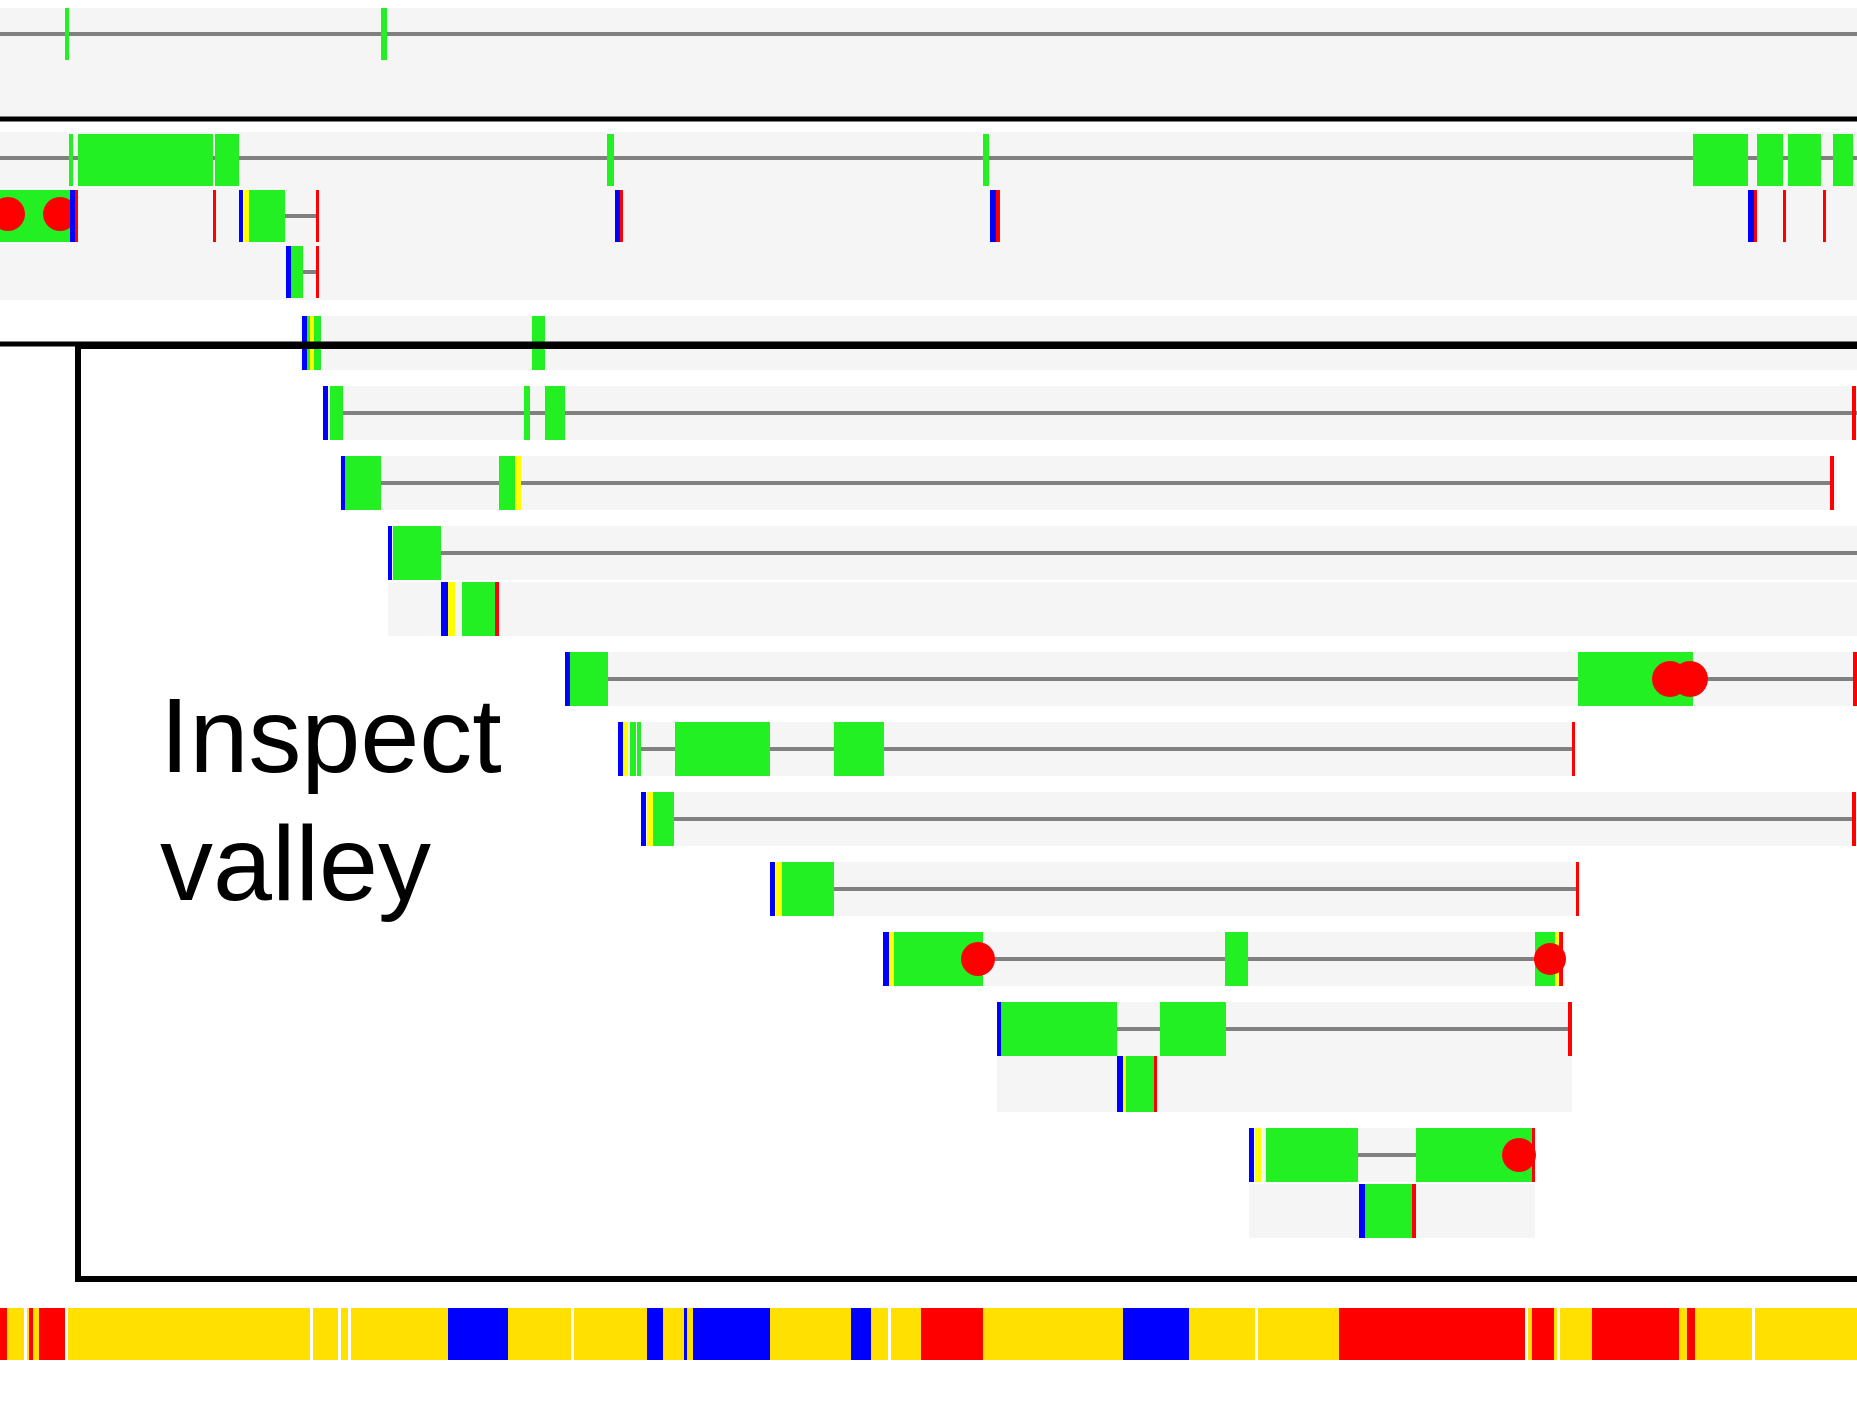 Image resolution: width=1857 pixels, height=1407 pixels. Describe the element at coordinates (295, 864) in the screenshot. I see `annotation-label-line2: valley` at that location.